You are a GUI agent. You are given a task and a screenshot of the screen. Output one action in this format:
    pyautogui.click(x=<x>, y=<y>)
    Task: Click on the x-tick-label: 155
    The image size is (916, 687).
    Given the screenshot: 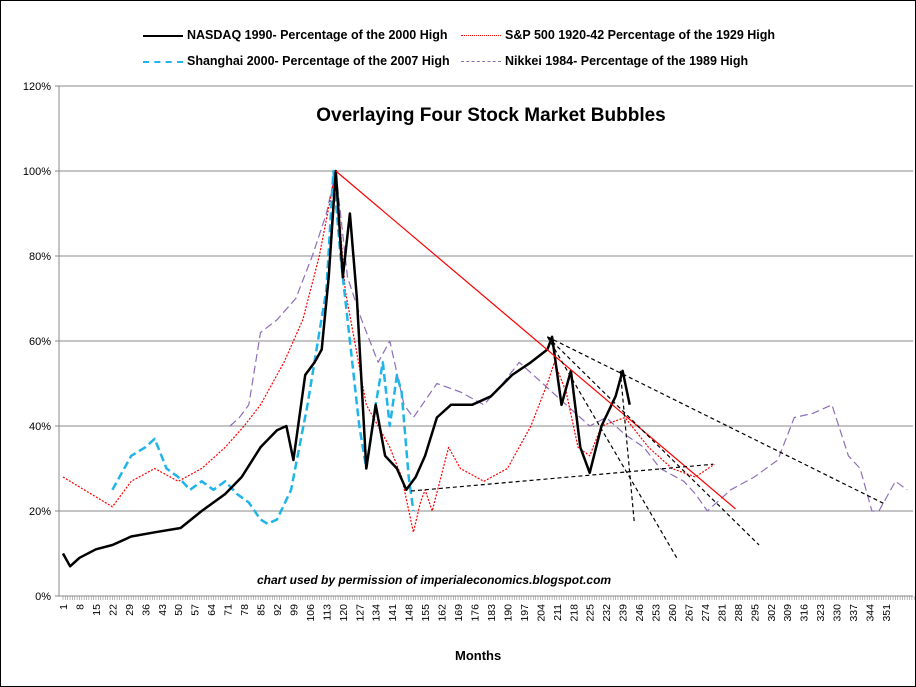 What is the action you would take?
    pyautogui.click(x=426, y=613)
    